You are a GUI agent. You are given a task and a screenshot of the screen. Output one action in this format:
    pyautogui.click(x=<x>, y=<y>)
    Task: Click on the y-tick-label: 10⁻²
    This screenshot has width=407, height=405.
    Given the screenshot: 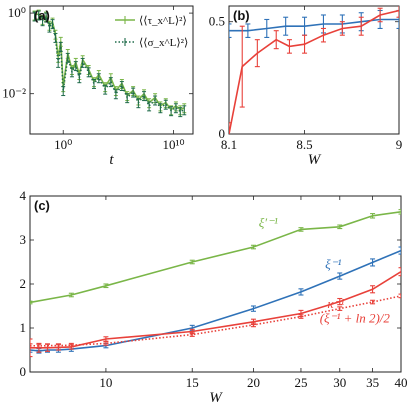 What is the action you would take?
    pyautogui.click(x=14, y=93)
    